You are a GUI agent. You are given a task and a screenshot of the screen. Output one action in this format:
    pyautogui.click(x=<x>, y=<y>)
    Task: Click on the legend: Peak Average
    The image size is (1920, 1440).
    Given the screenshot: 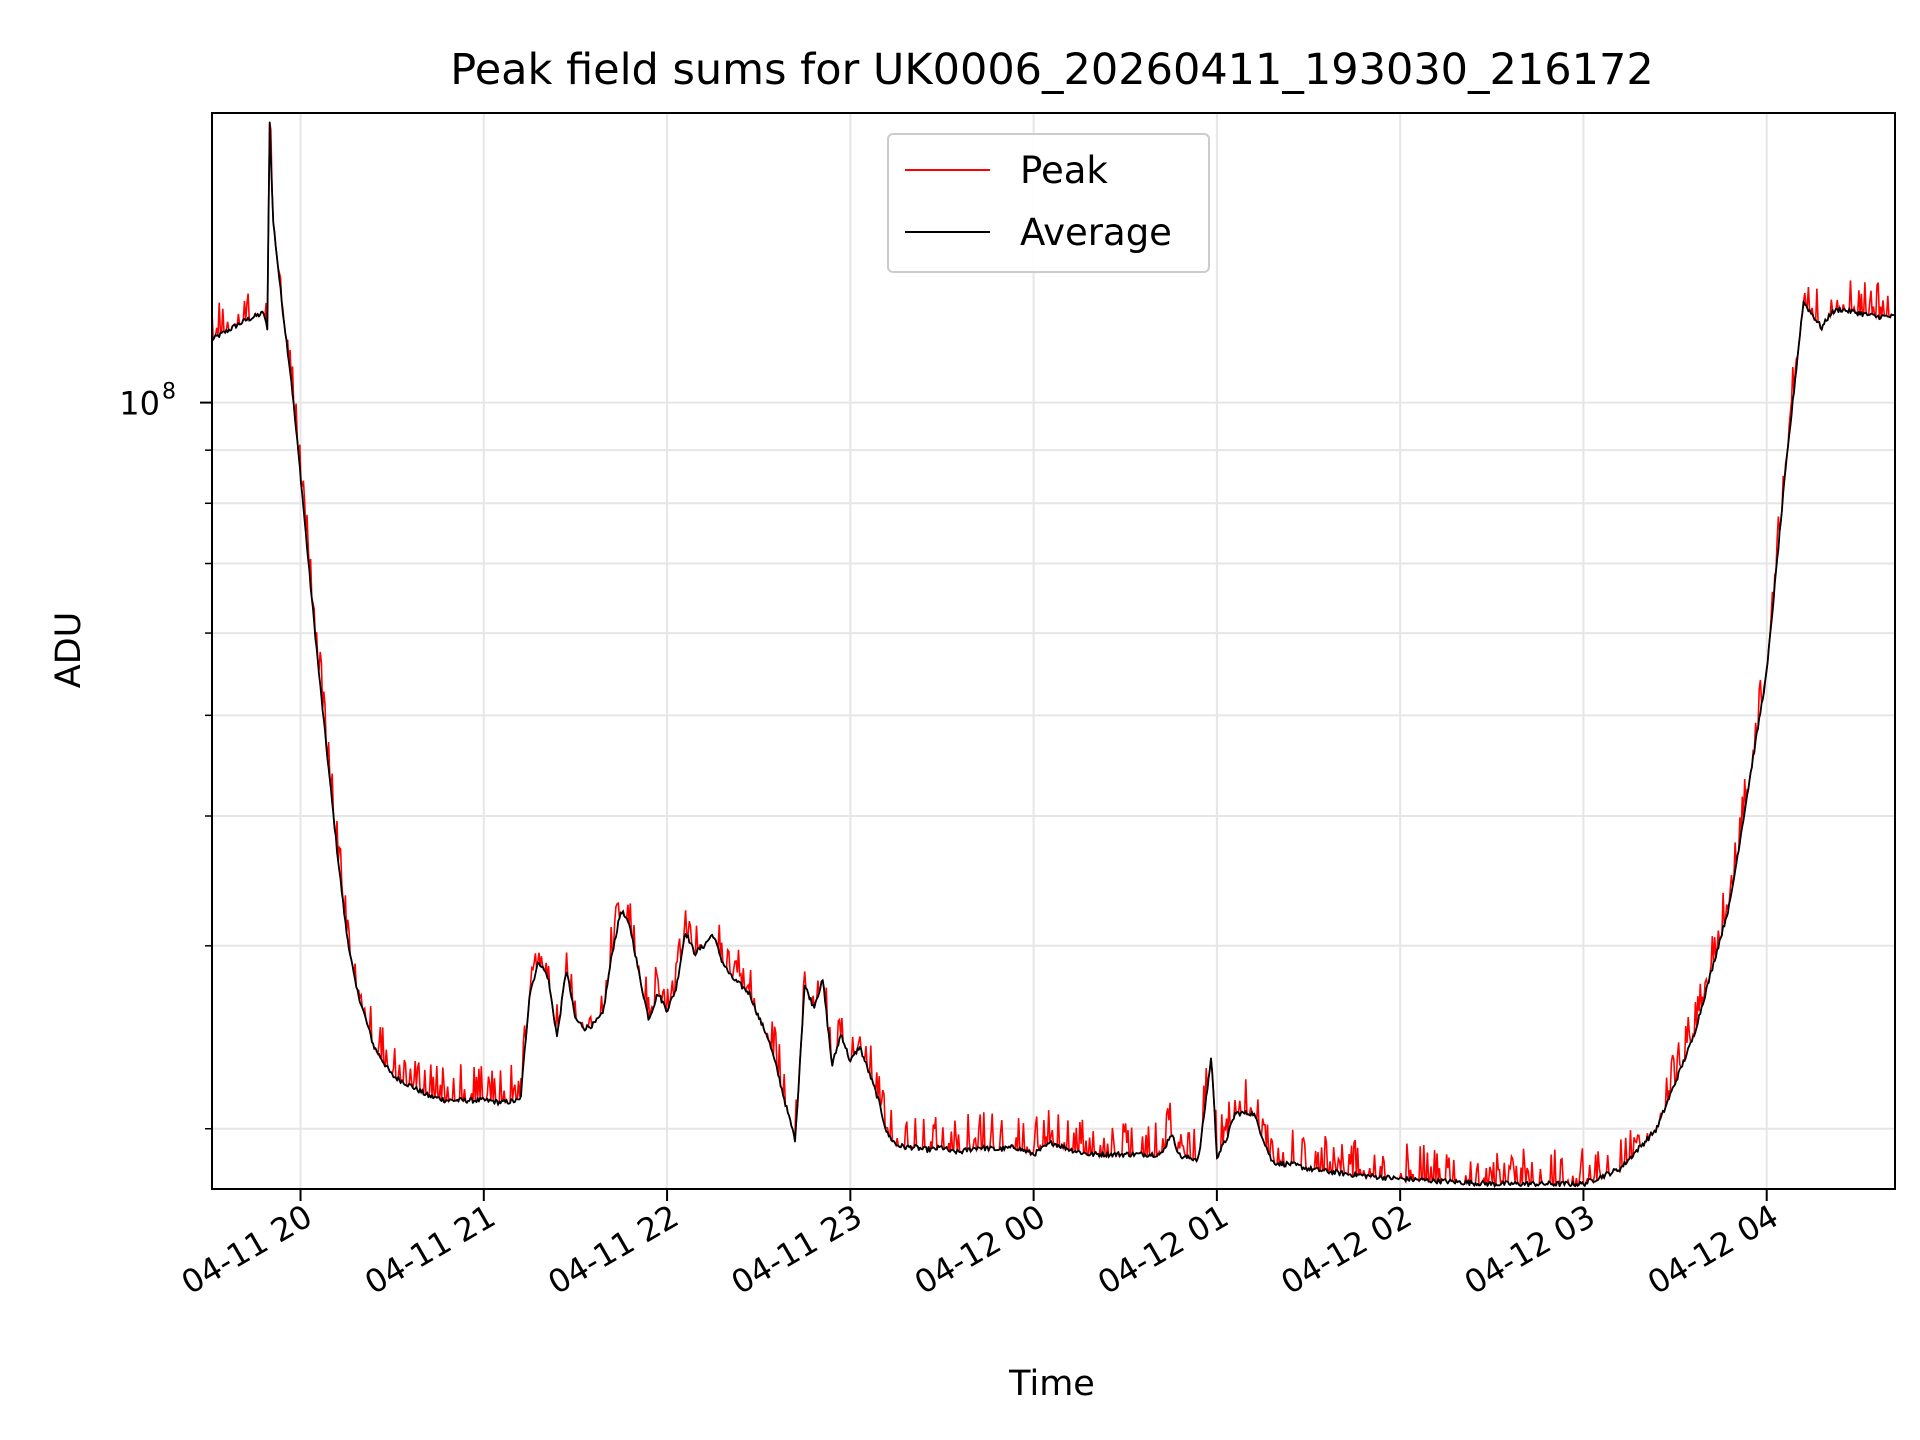 What is the action you would take?
    pyautogui.click(x=1048, y=203)
    